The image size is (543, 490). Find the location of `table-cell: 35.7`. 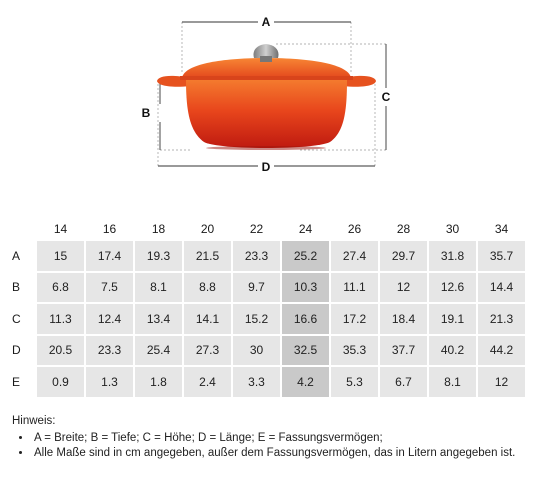

table-cell: 35.7 is located at coordinates (501, 256).